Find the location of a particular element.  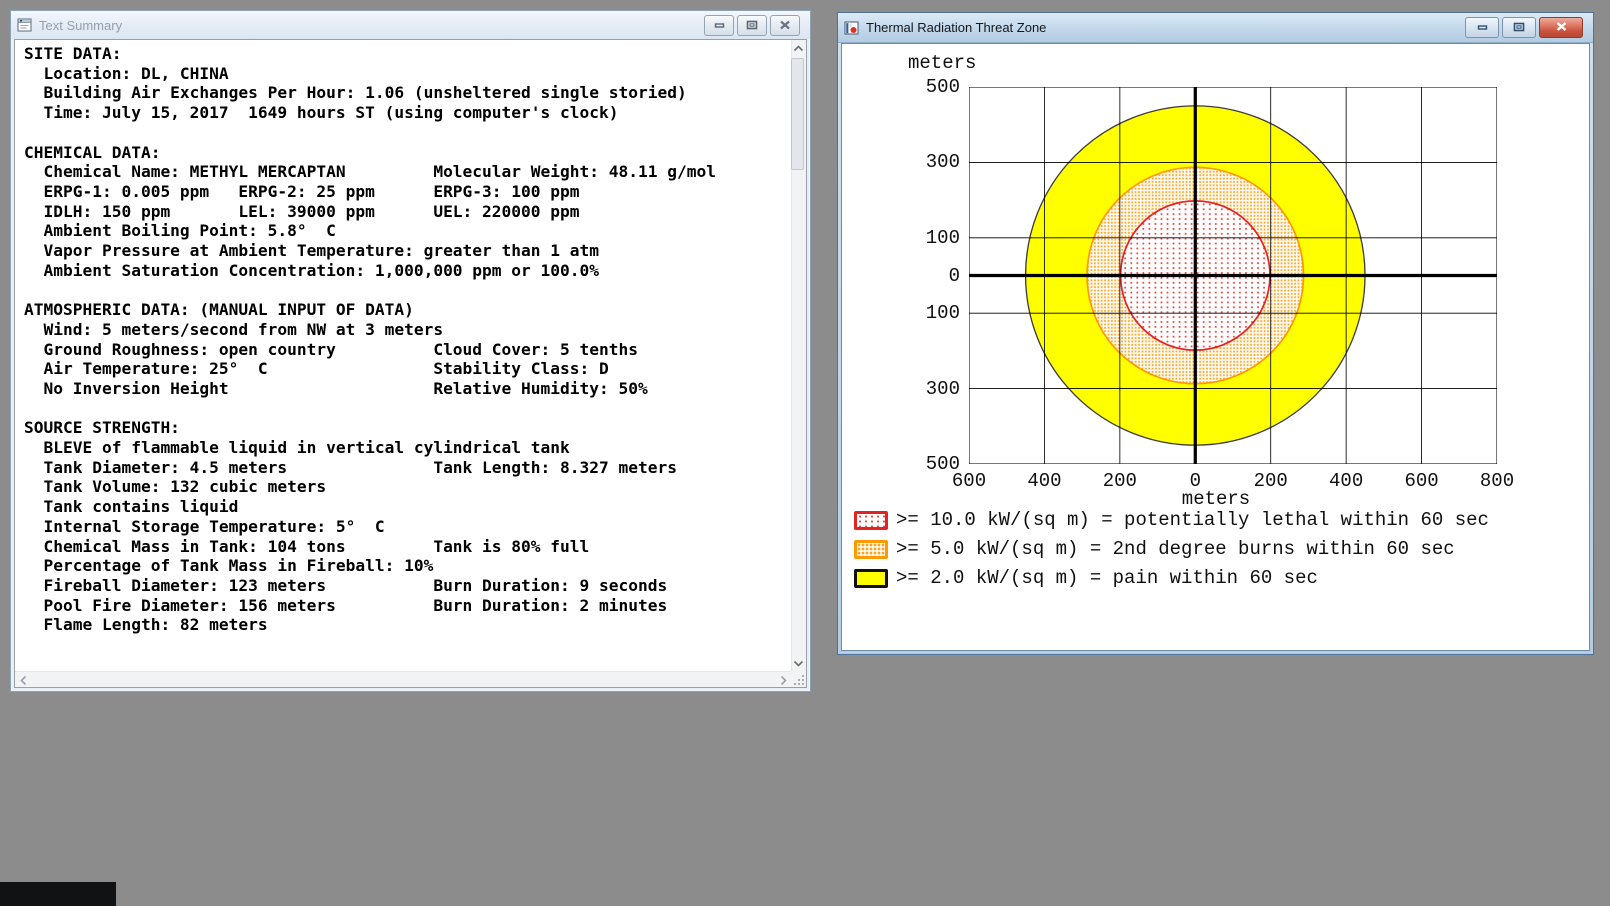

x-tick-label: 800 is located at coordinates (1497, 481).